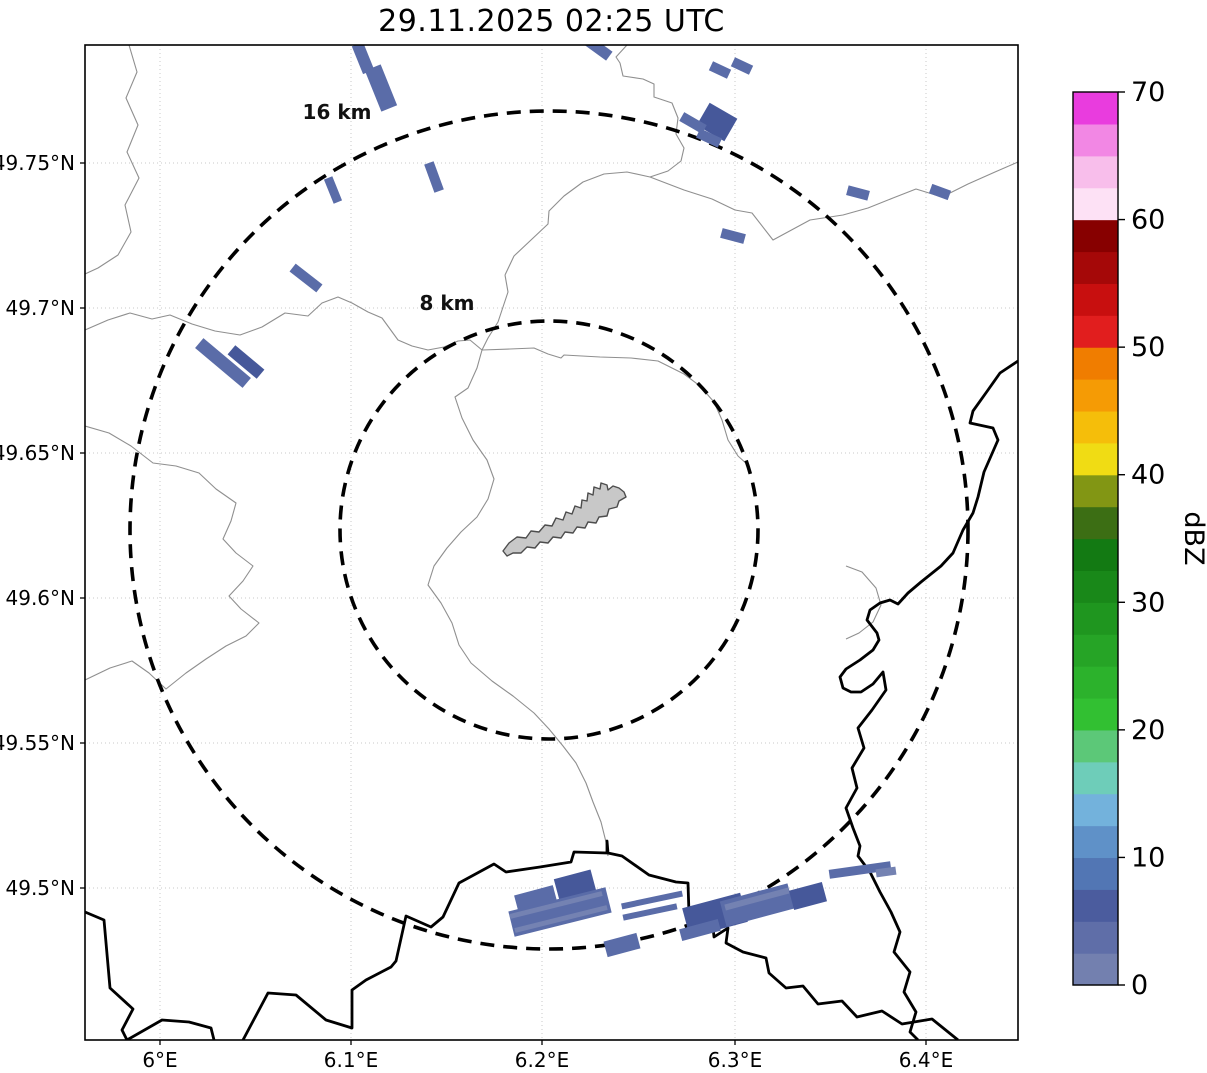 Image resolution: width=1207 pixels, height=1073 pixels. What do you see at coordinates (41, 598) in the screenshot?
I see `y-tick-label: 49.6°N` at bounding box center [41, 598].